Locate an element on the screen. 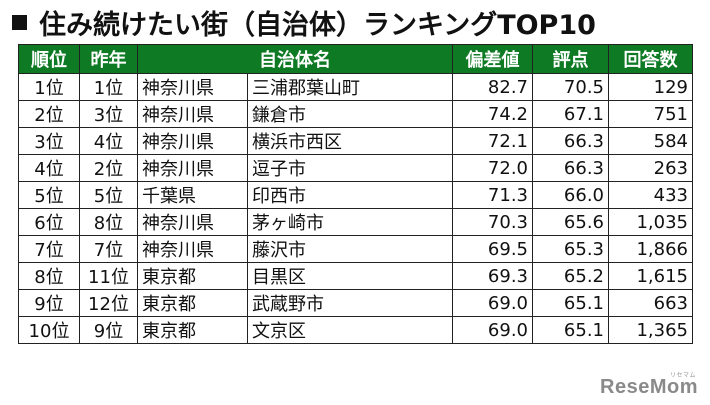 The height and width of the screenshot is (405, 710). cell-deviation: 69.5 is located at coordinates (492, 249).